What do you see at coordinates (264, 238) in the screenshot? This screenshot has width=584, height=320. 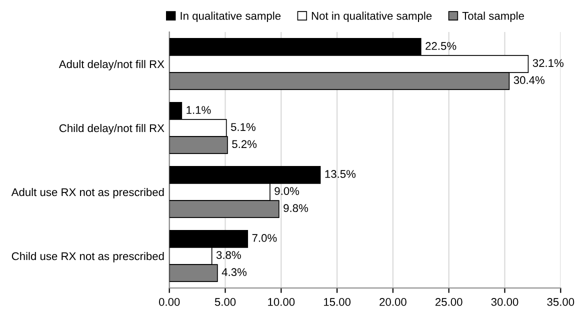 I see `data-label: 7.0%` at bounding box center [264, 238].